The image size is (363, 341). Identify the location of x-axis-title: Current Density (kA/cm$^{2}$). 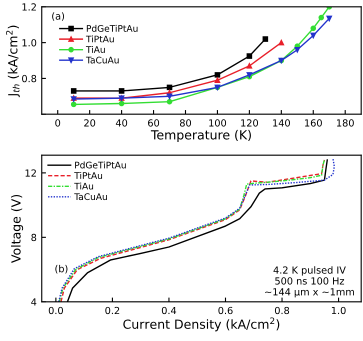
(201, 324).